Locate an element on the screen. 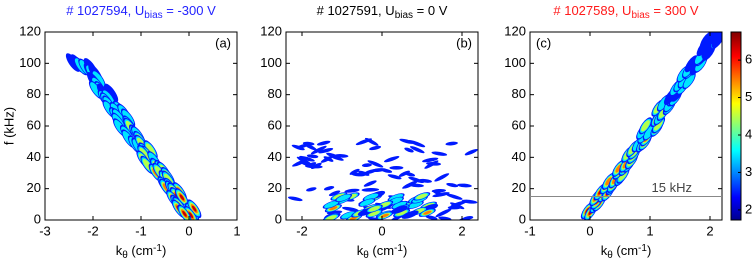  label-part: # 1027594, U is located at coordinates (105, 10).